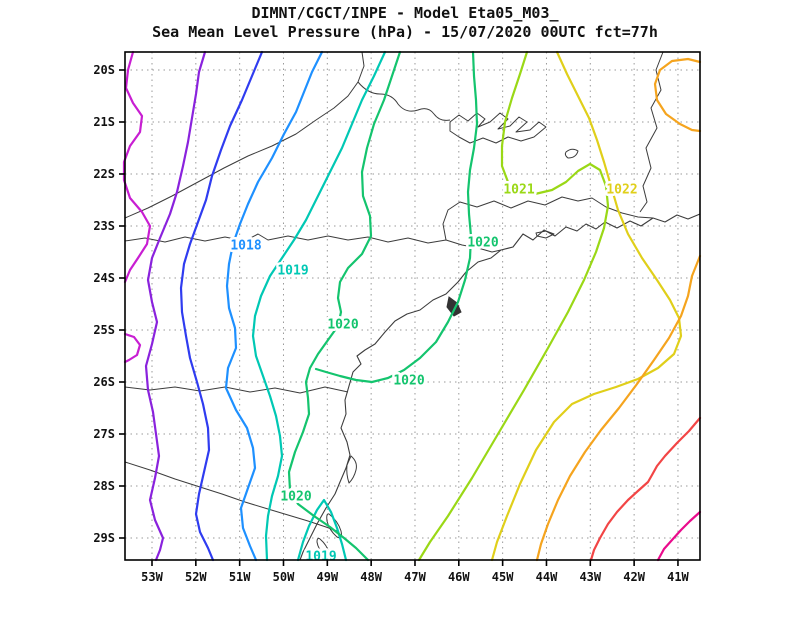 This screenshot has height=618, width=800. What do you see at coordinates (503, 577) in the screenshot?
I see `x-tick-label: 45W` at bounding box center [503, 577].